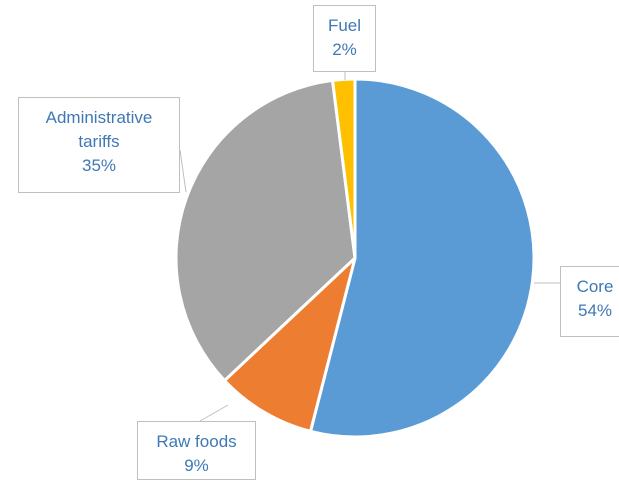  Describe the element at coordinates (344, 38) in the screenshot. I see `data-label: Fuel 2%` at that location.